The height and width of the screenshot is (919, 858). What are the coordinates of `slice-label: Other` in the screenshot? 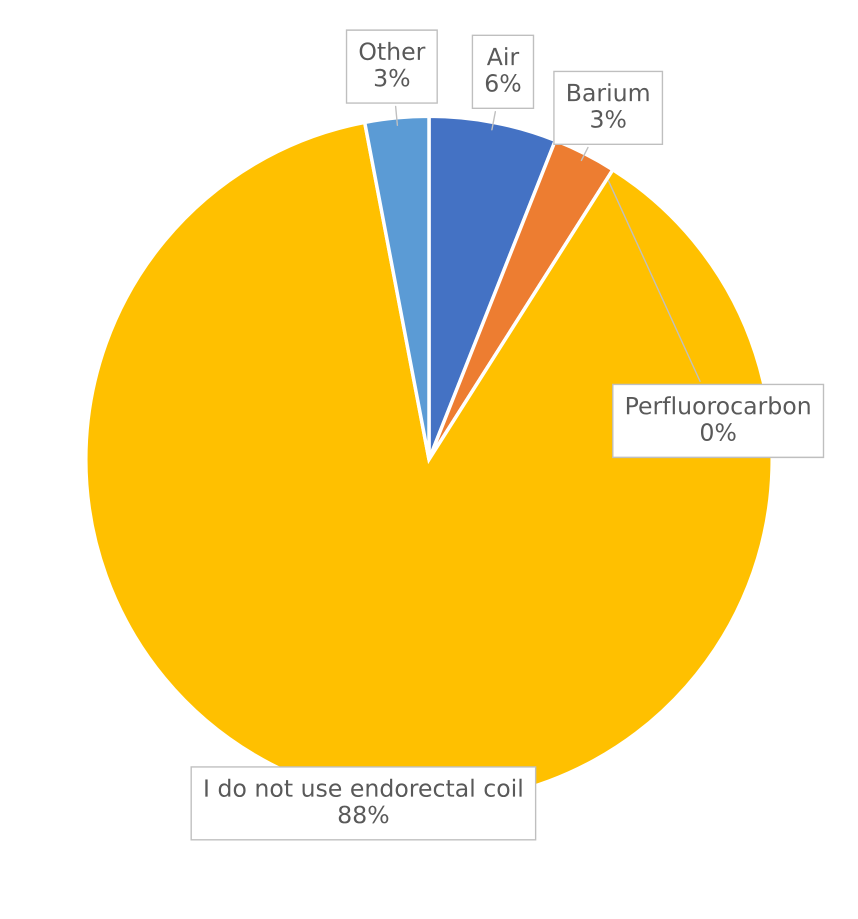 It's located at (393, 51).